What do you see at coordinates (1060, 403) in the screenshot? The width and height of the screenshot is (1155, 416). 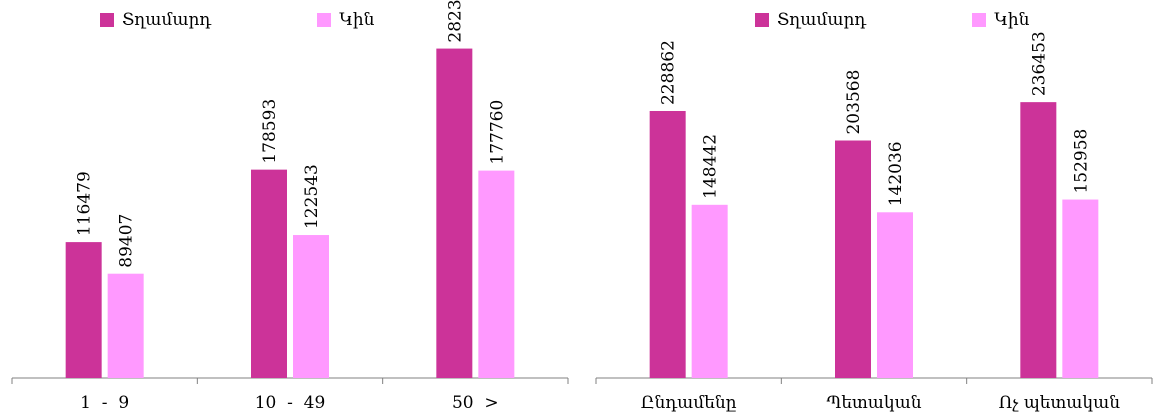 I see `category-label: Ոչ պետական` at bounding box center [1060, 403].